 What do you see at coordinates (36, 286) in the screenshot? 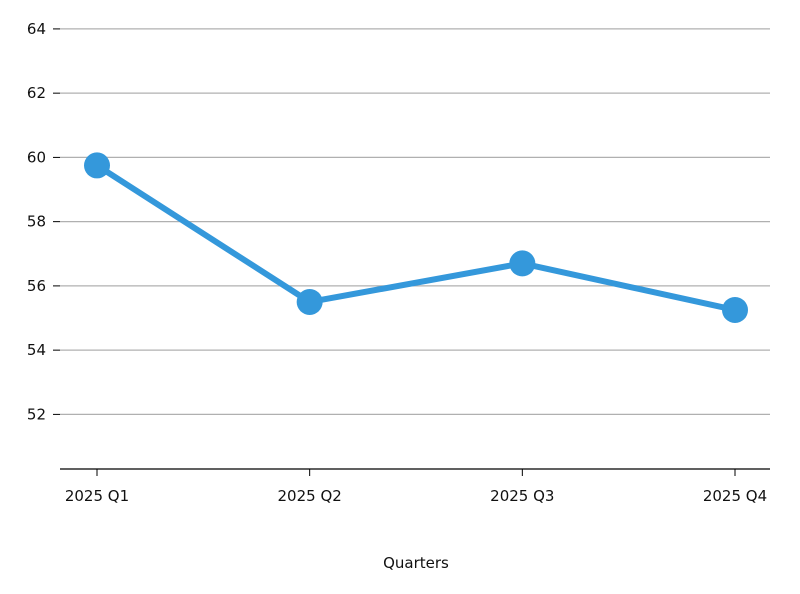
I see `y-tick-label: 56` at bounding box center [36, 286].